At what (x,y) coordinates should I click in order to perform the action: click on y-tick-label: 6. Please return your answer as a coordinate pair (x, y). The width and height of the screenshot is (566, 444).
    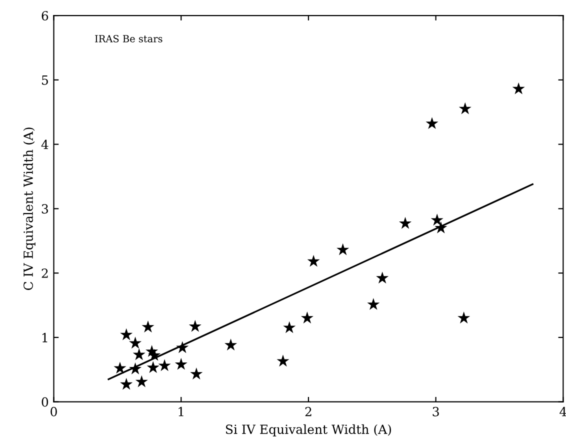
    Looking at the image, I should click on (45, 15).